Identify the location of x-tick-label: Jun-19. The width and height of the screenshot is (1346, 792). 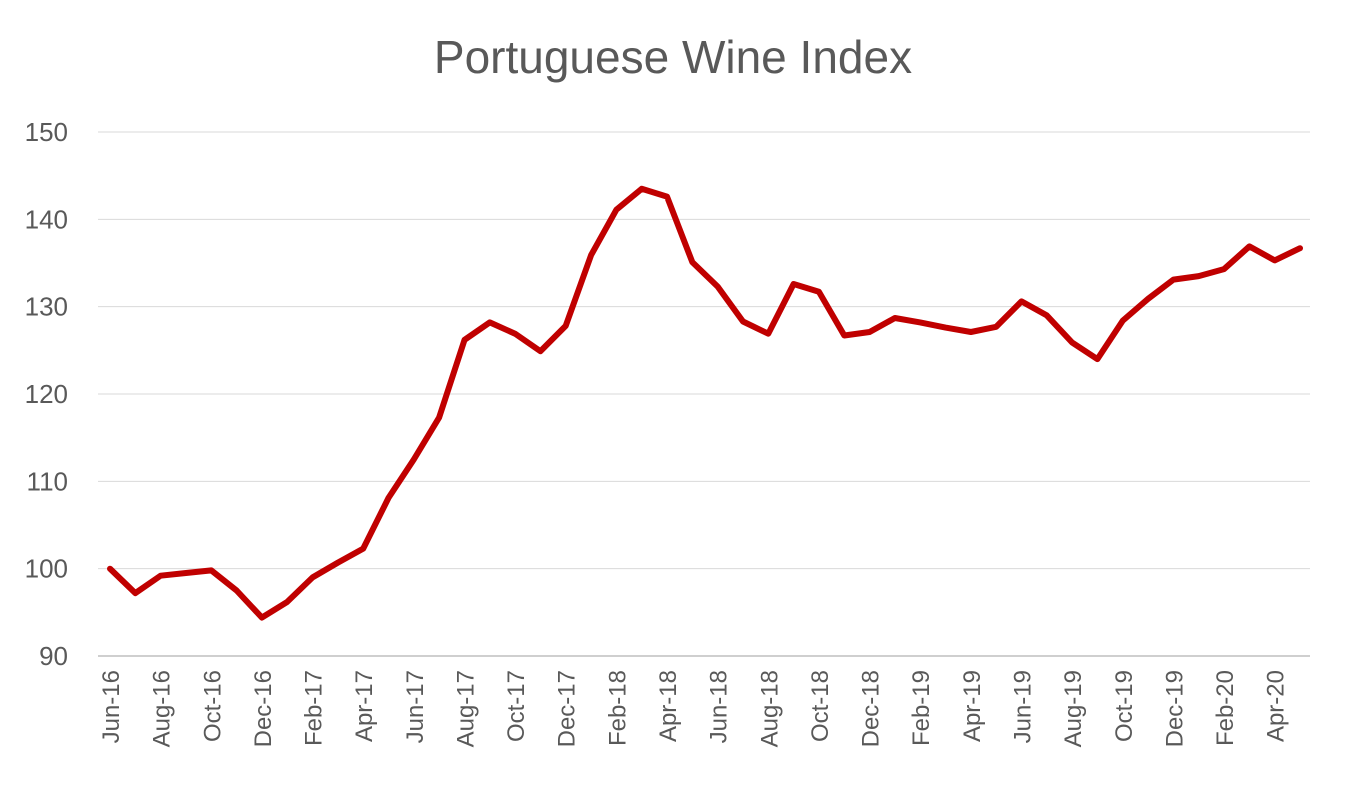
(1022, 706).